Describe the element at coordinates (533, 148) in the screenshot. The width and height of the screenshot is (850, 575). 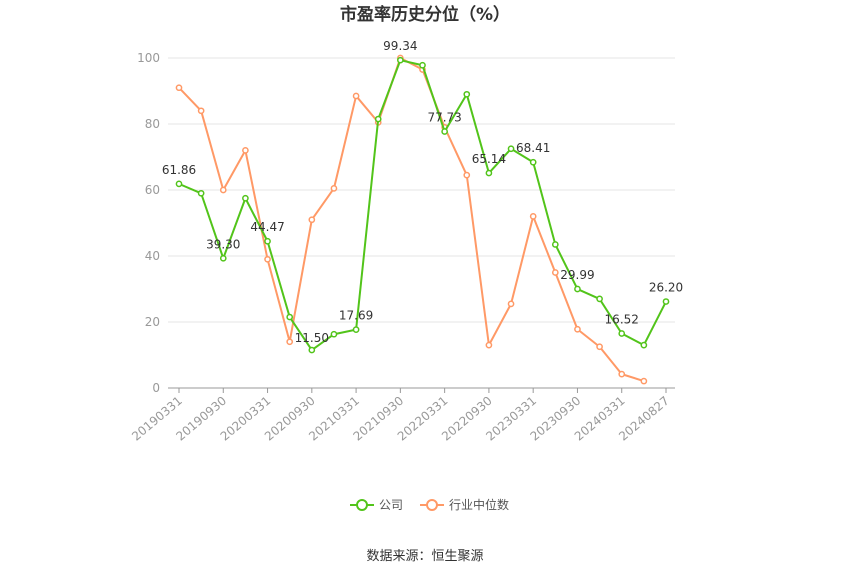
I see `data-label: 68.41` at that location.